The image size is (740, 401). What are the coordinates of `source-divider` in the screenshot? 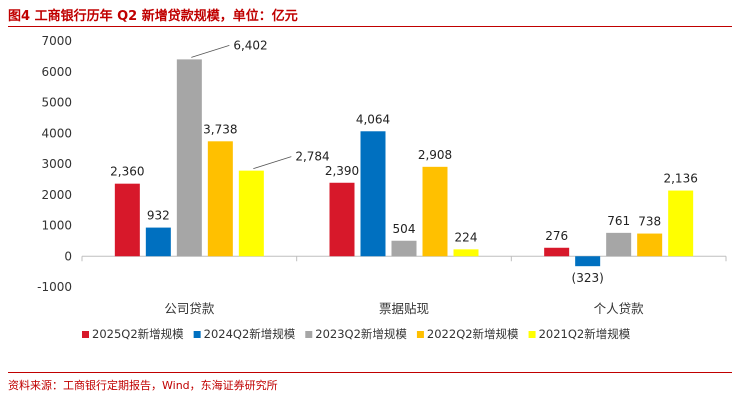 It's located at (370, 372).